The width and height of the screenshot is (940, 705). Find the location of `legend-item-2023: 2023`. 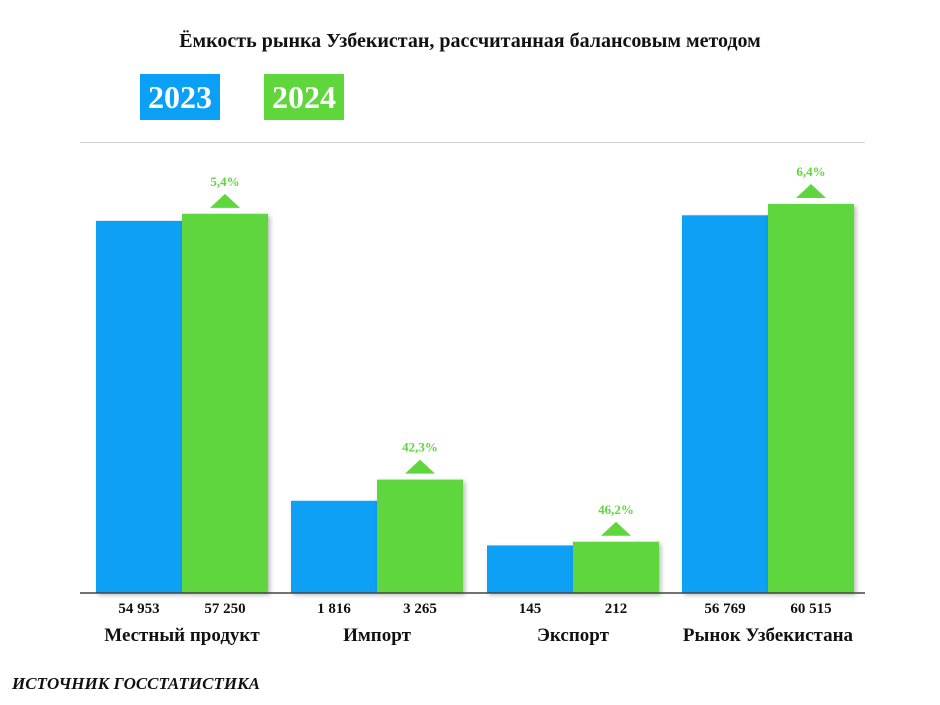

legend-item-2023: 2023 is located at coordinates (180, 97).